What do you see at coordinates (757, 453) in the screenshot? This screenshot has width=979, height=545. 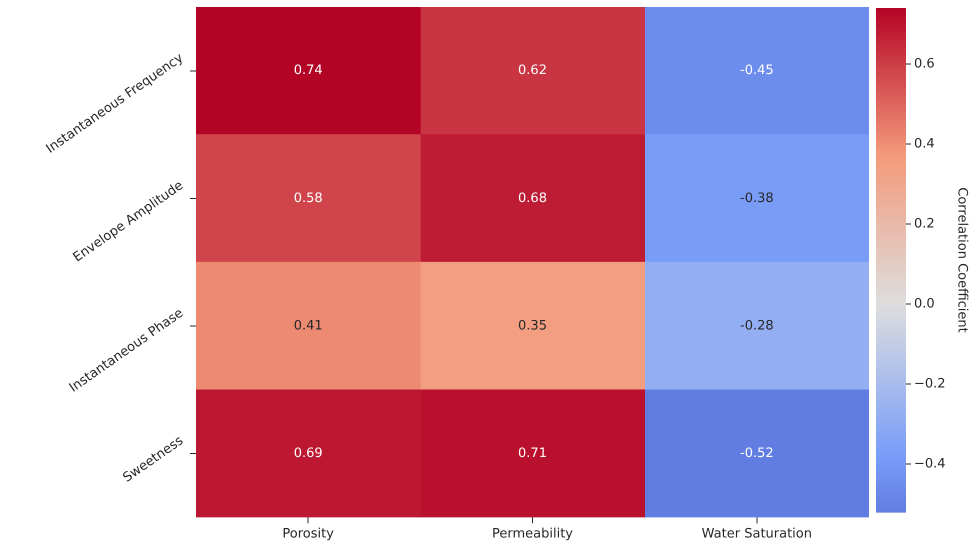 I see `data-label: -0.52` at bounding box center [757, 453].